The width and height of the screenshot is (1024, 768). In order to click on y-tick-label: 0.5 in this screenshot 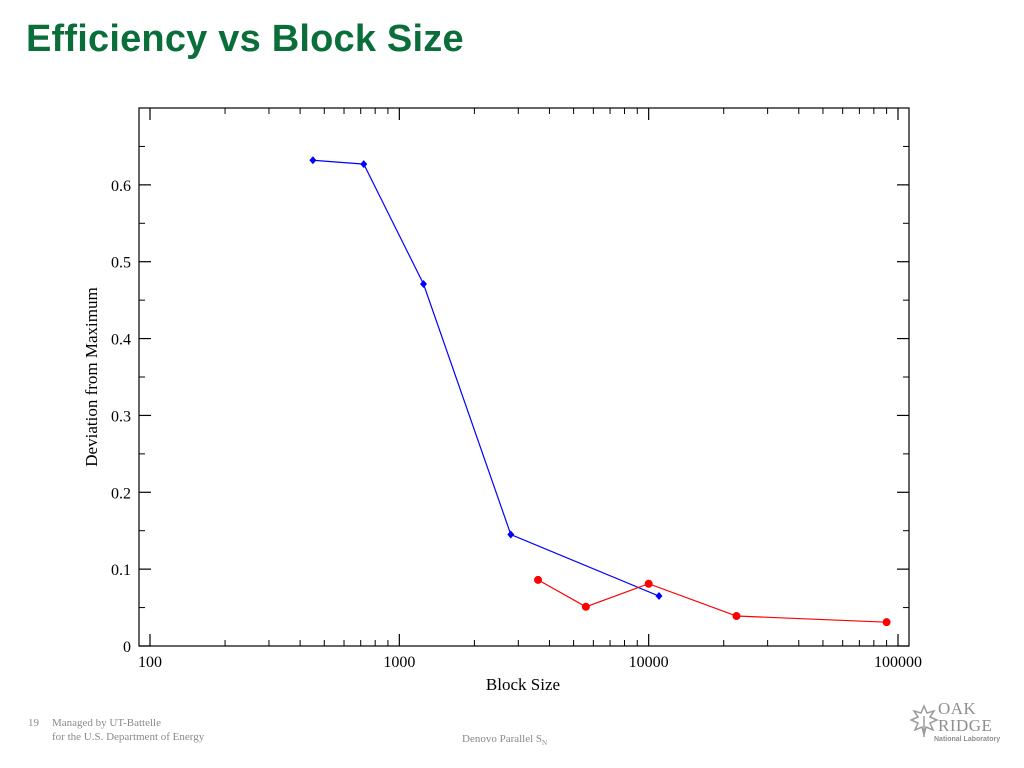, I will do `click(121, 263)`.